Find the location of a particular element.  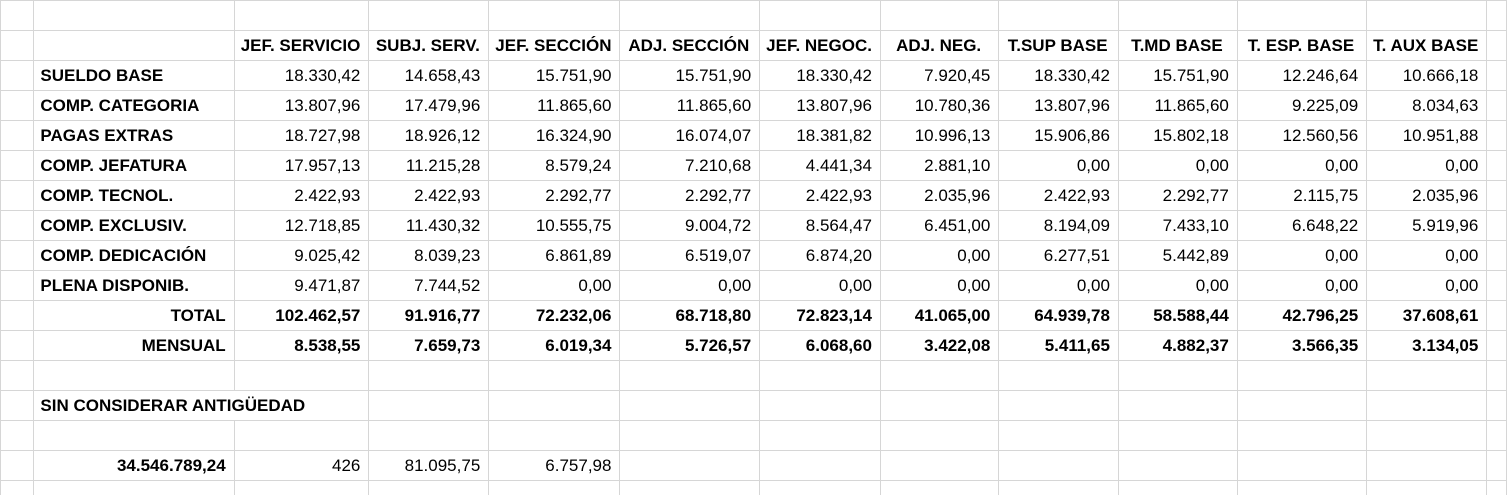

footer-value-cell: 6.757,98 is located at coordinates (554, 465).